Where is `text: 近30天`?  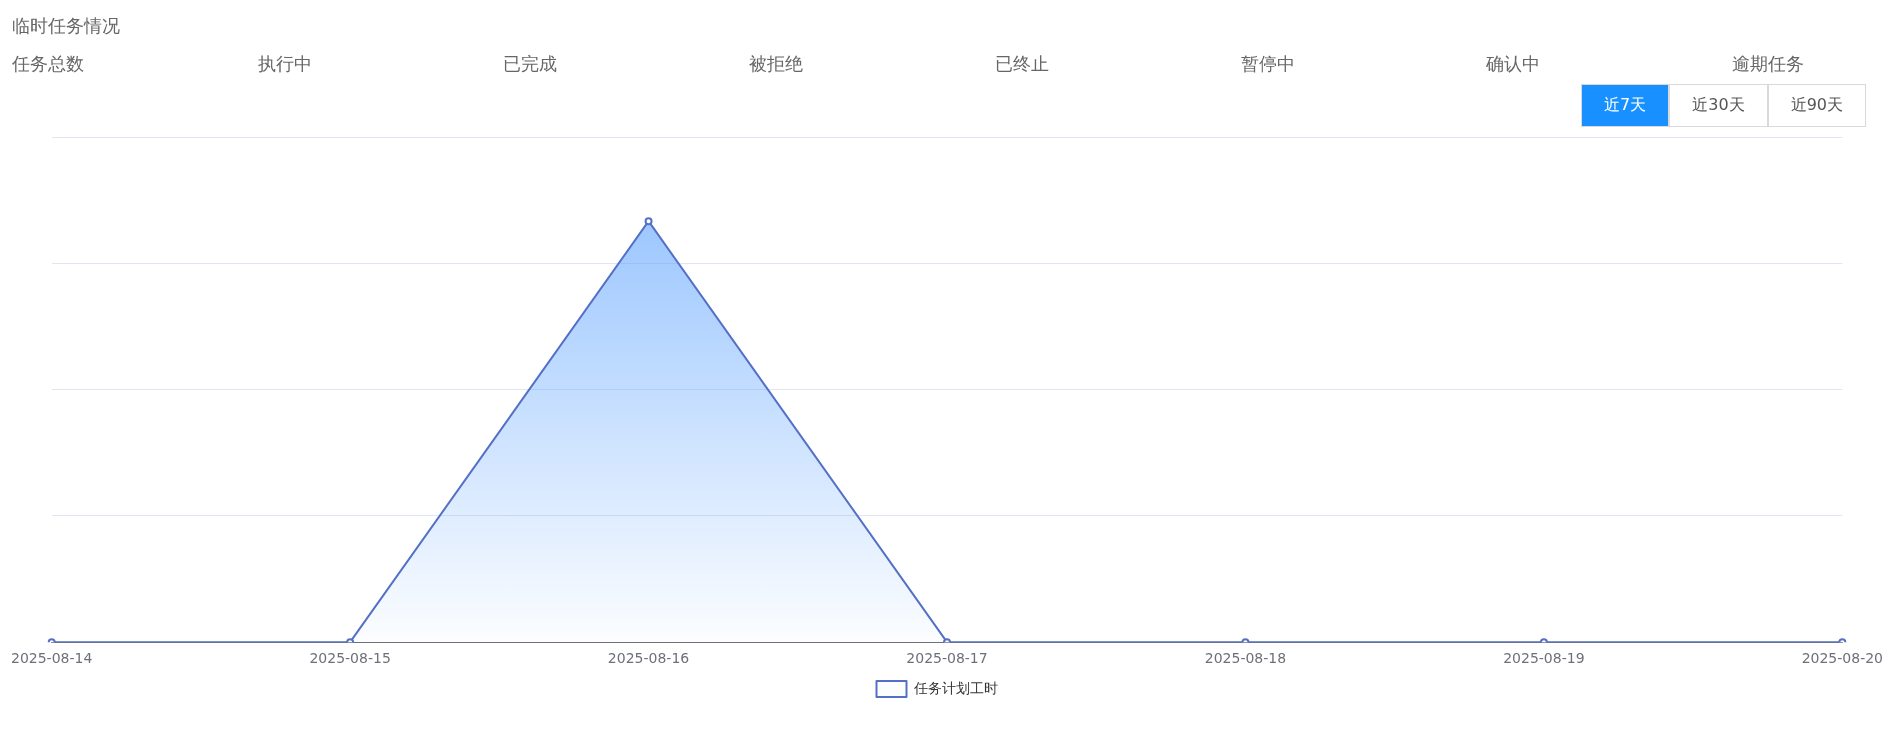 text: 近30天 is located at coordinates (1718, 105).